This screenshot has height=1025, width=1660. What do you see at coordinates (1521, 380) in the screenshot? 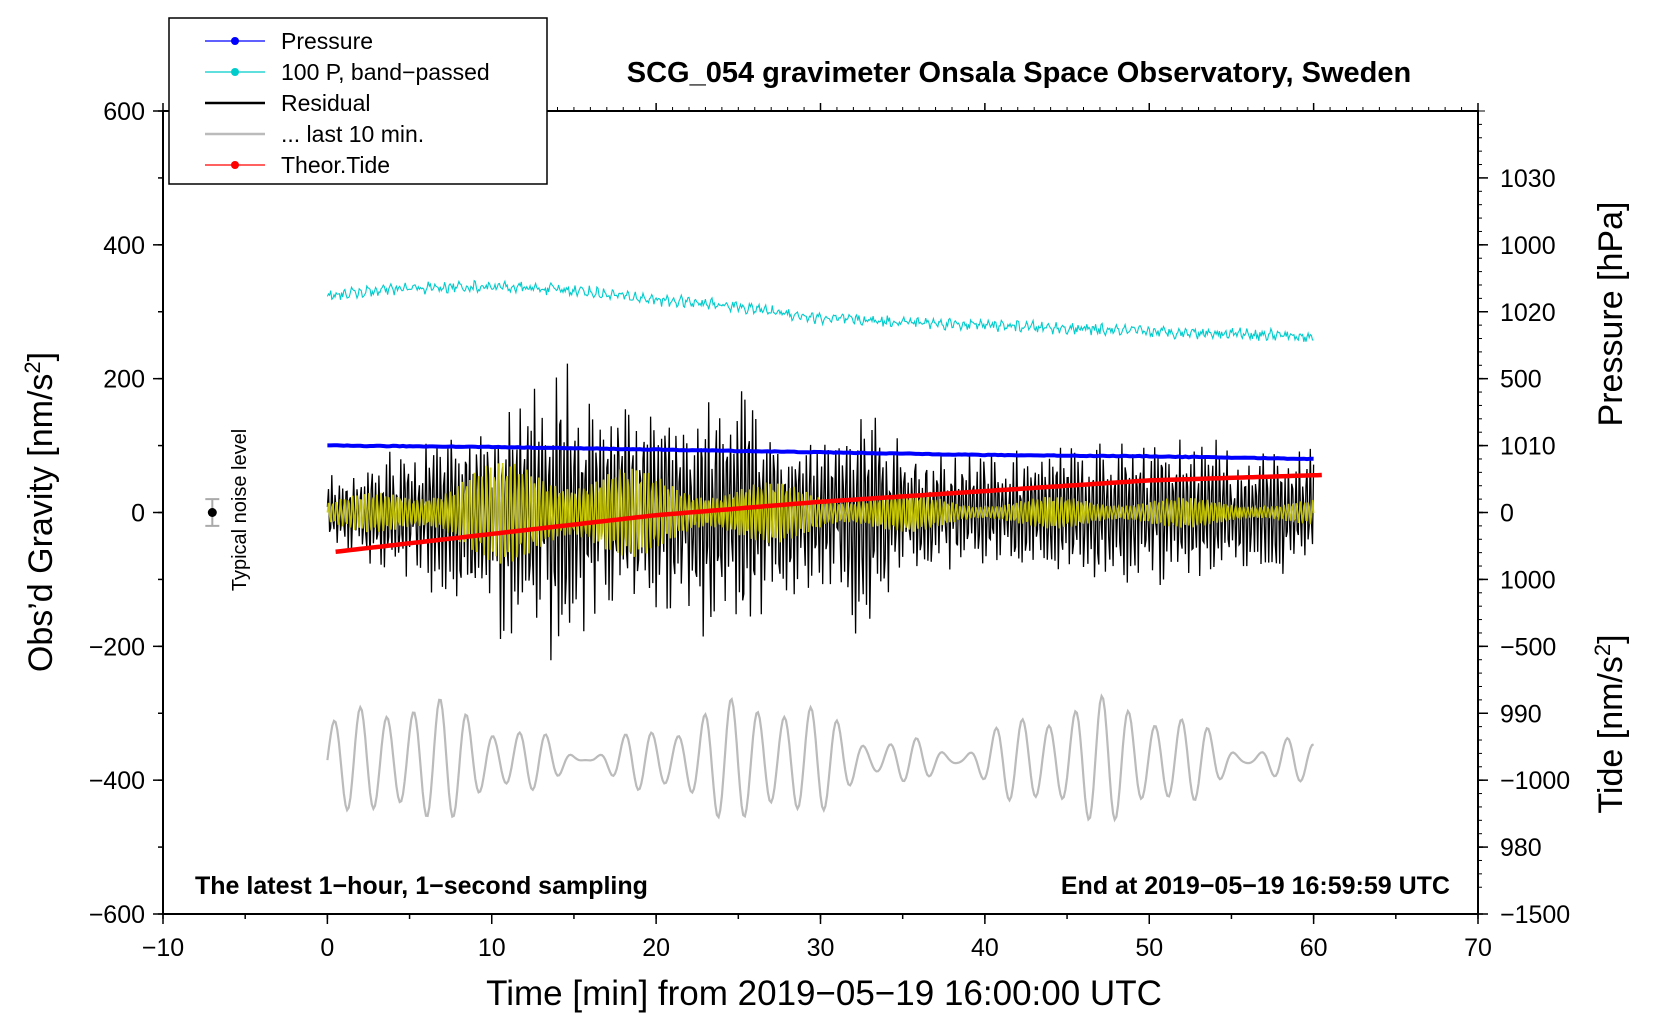
I see `tide-tick-label: 500` at bounding box center [1521, 380].